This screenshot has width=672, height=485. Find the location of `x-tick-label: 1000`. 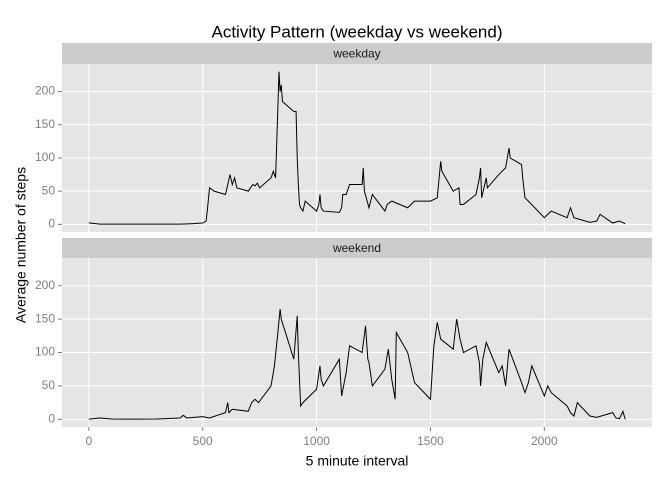

x-tick-label: 1000 is located at coordinates (316, 441).